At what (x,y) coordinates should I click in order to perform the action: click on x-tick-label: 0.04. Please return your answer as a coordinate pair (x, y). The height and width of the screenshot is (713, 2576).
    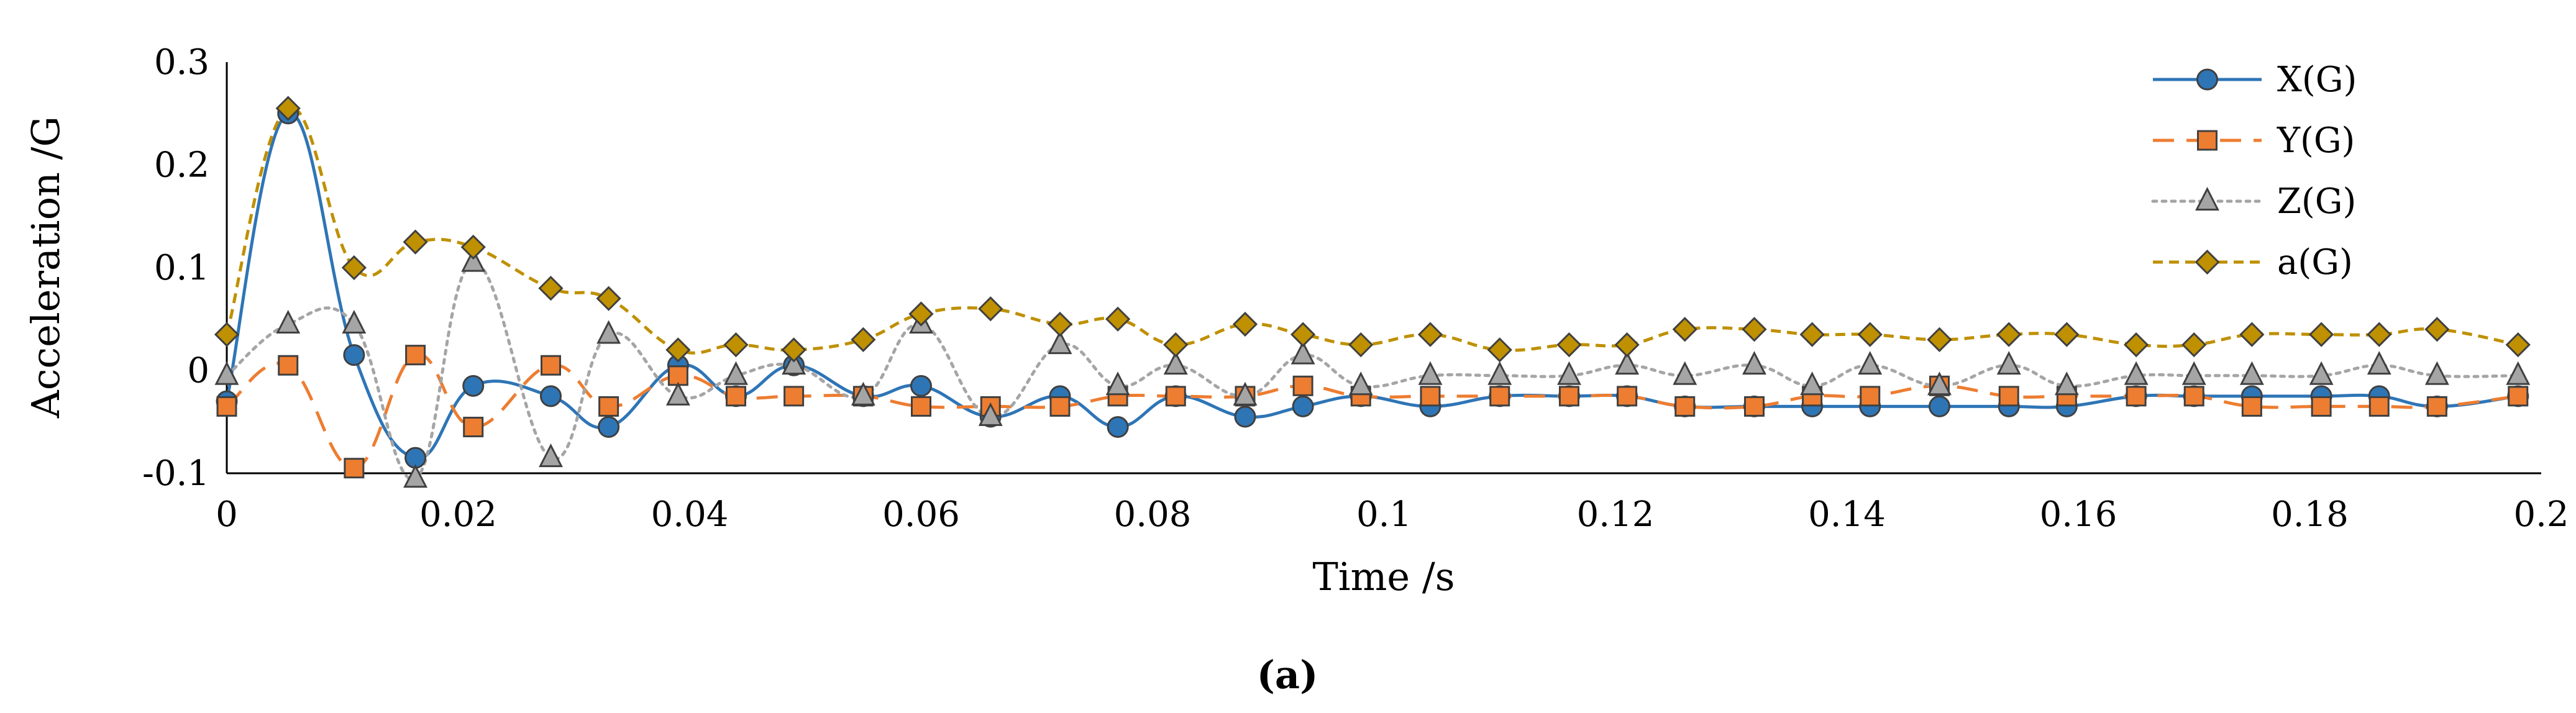
    Looking at the image, I should click on (690, 514).